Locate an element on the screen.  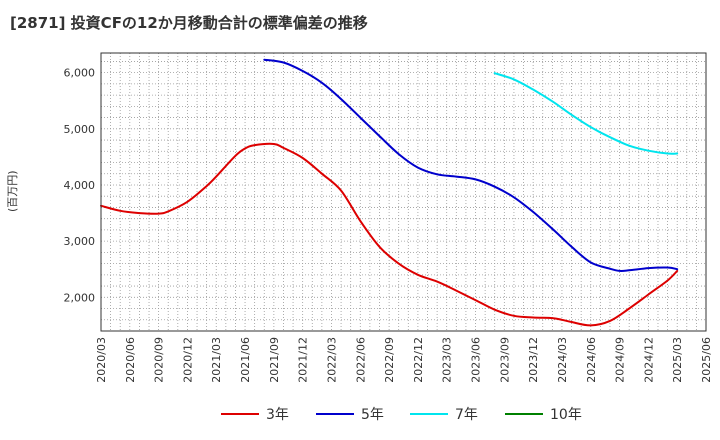
legend-label-10y: 10年 is located at coordinates (566, 415).